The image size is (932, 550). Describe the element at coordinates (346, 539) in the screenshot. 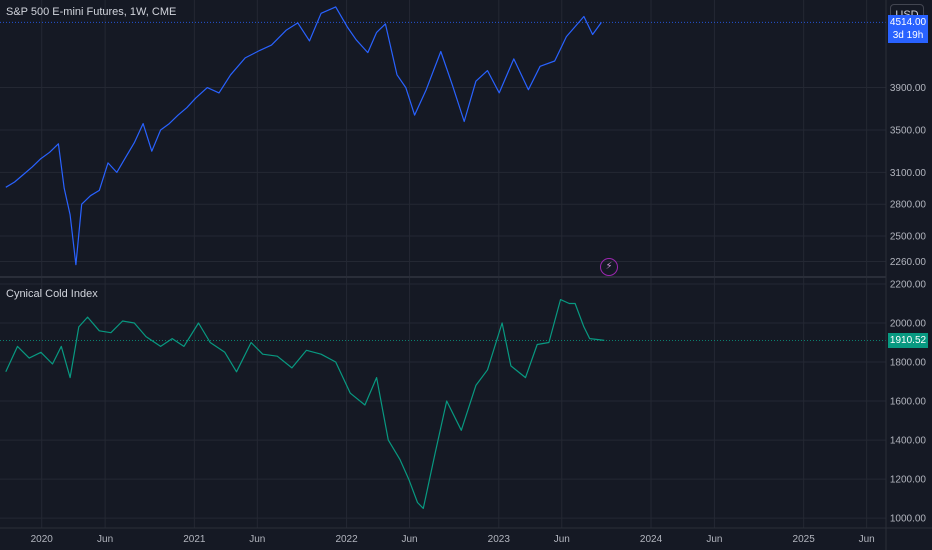

I see `time-tick-label: 2022` at that location.